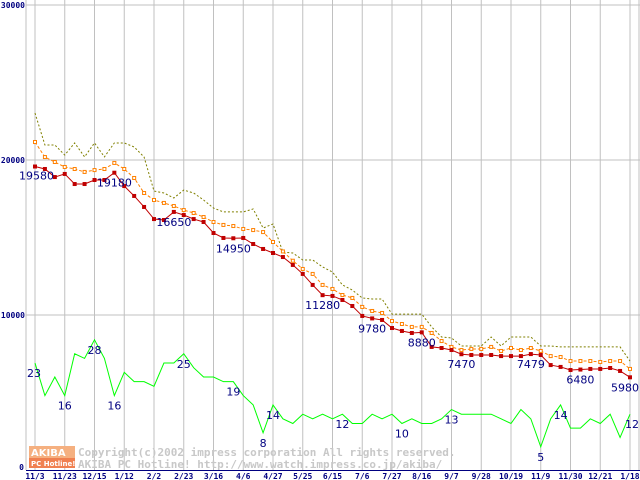 The height and width of the screenshot is (480, 640). What do you see at coordinates (213, 476) in the screenshot?
I see `x-tick-label: 3/16` at bounding box center [213, 476].